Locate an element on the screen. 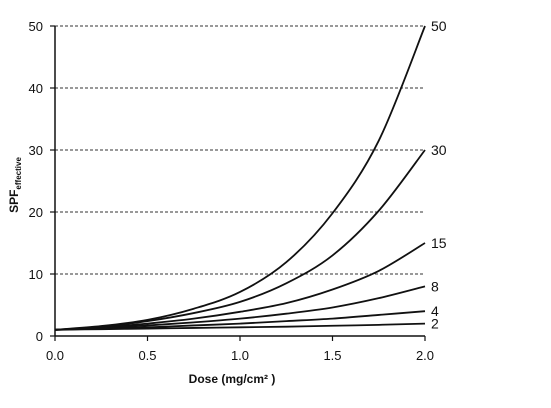 The height and width of the screenshot is (408, 551). x-tick-label: 1.0 is located at coordinates (240, 355).